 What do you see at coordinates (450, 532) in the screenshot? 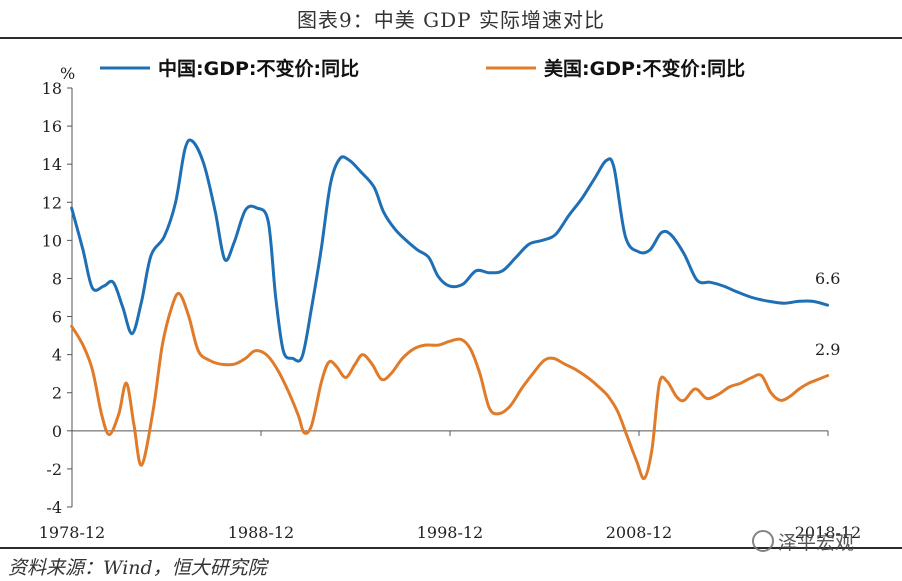
I see `x-tick-label: 1998-12` at bounding box center [450, 532].